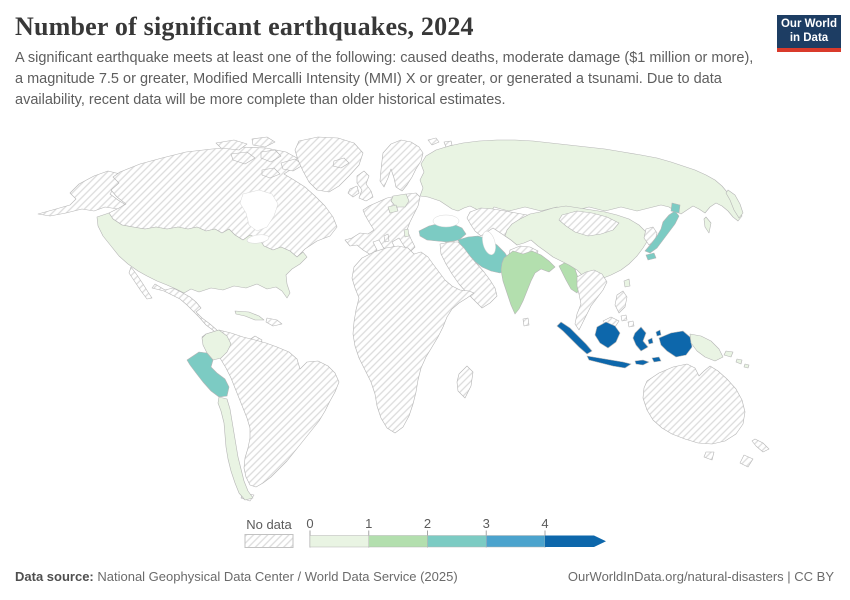 Image resolution: width=850 pixels, height=600 pixels. What do you see at coordinates (694, 412) in the screenshot?
I see `country-australia` at bounding box center [694, 412].